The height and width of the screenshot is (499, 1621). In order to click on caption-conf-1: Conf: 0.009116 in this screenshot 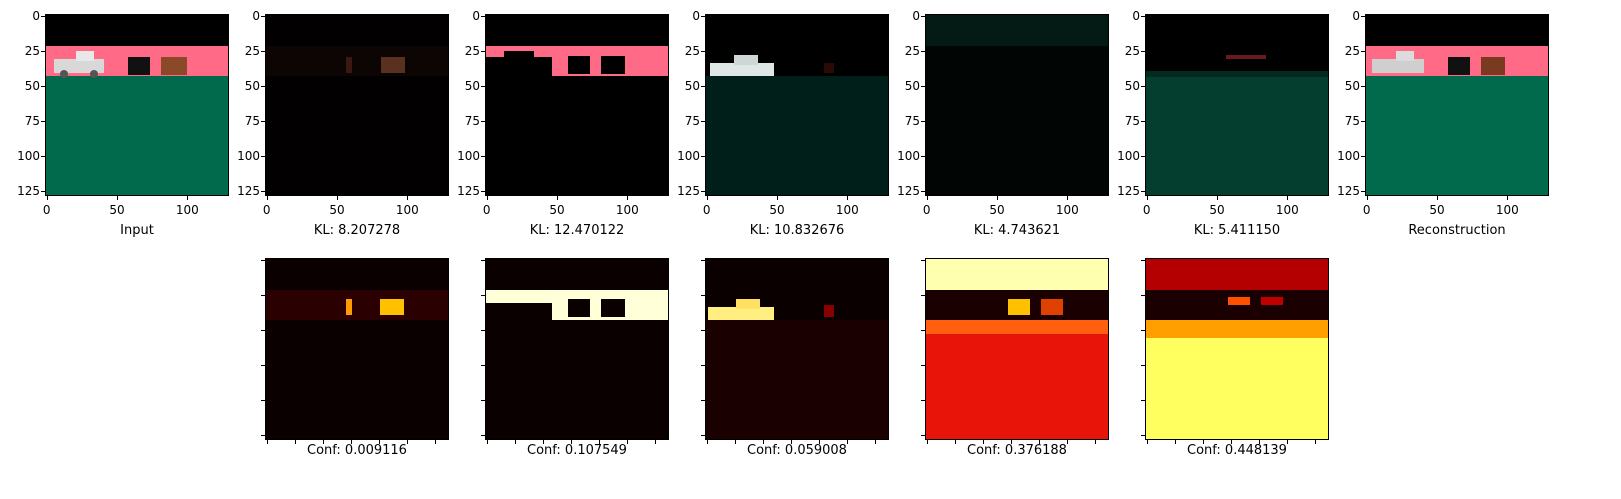, I will do `click(357, 450)`.